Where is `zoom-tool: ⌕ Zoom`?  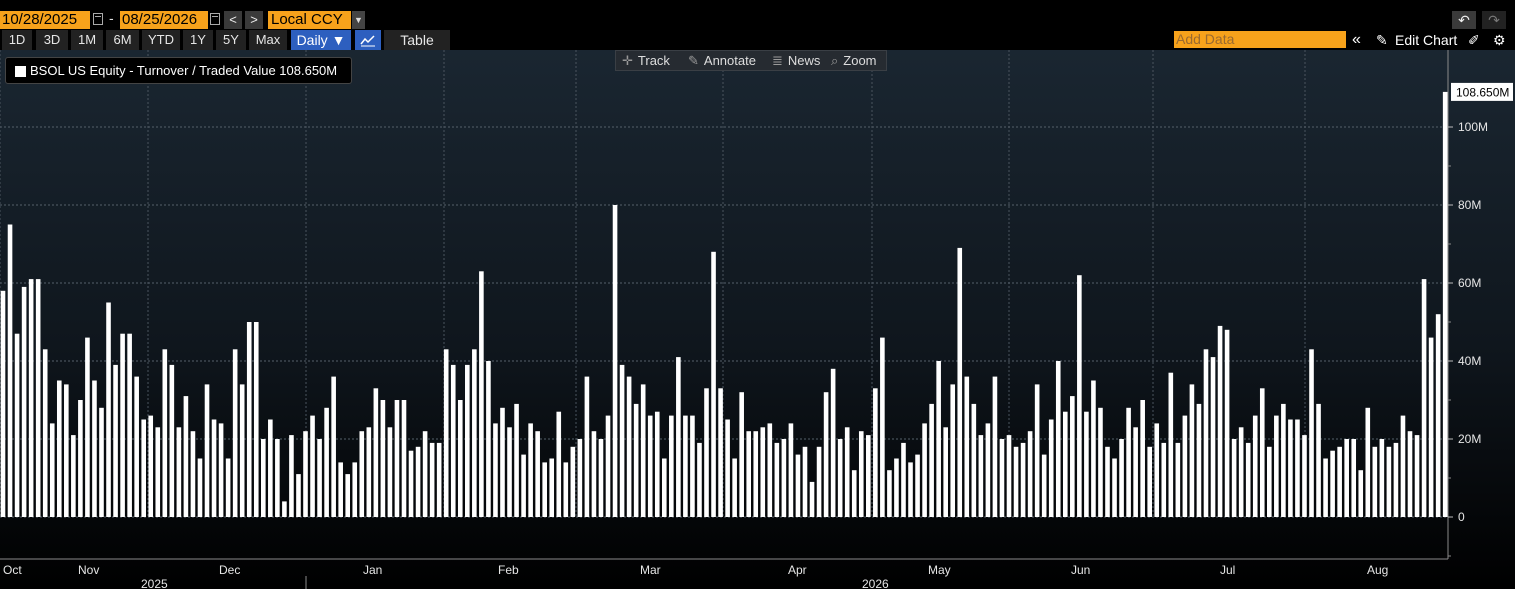
zoom-tool: ⌕ Zoom is located at coordinates (854, 61).